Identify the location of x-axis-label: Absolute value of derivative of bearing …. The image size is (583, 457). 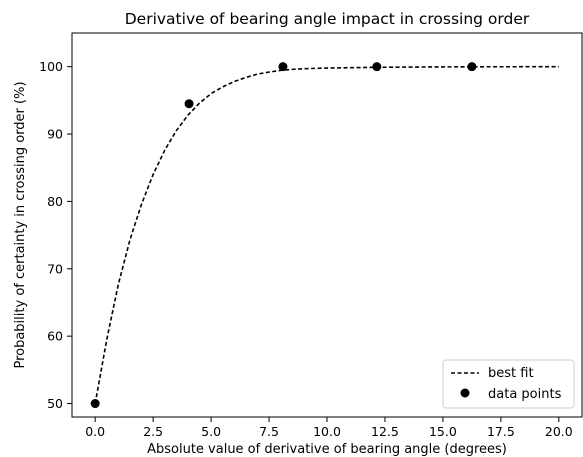
(327, 449).